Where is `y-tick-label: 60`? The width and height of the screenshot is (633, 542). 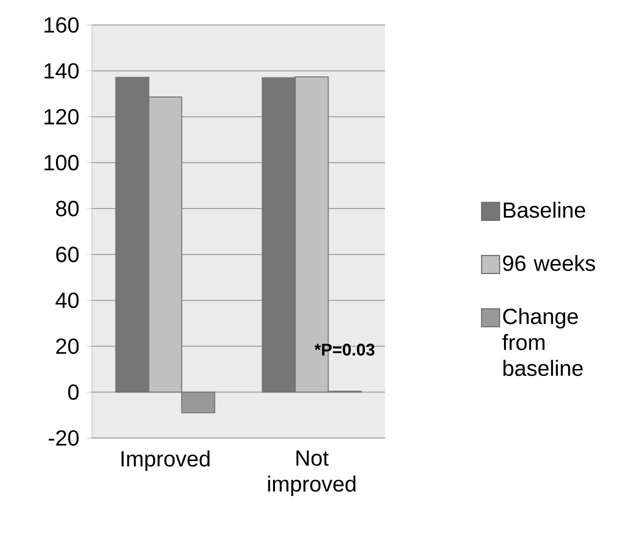
y-tick-label: 60 is located at coordinates (67, 254).